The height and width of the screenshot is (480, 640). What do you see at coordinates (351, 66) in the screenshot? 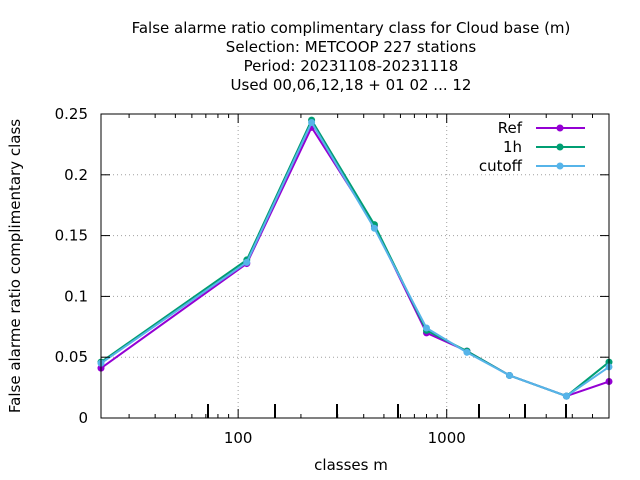
I see `title-line-3: Period: 20231108-20231118` at bounding box center [351, 66].